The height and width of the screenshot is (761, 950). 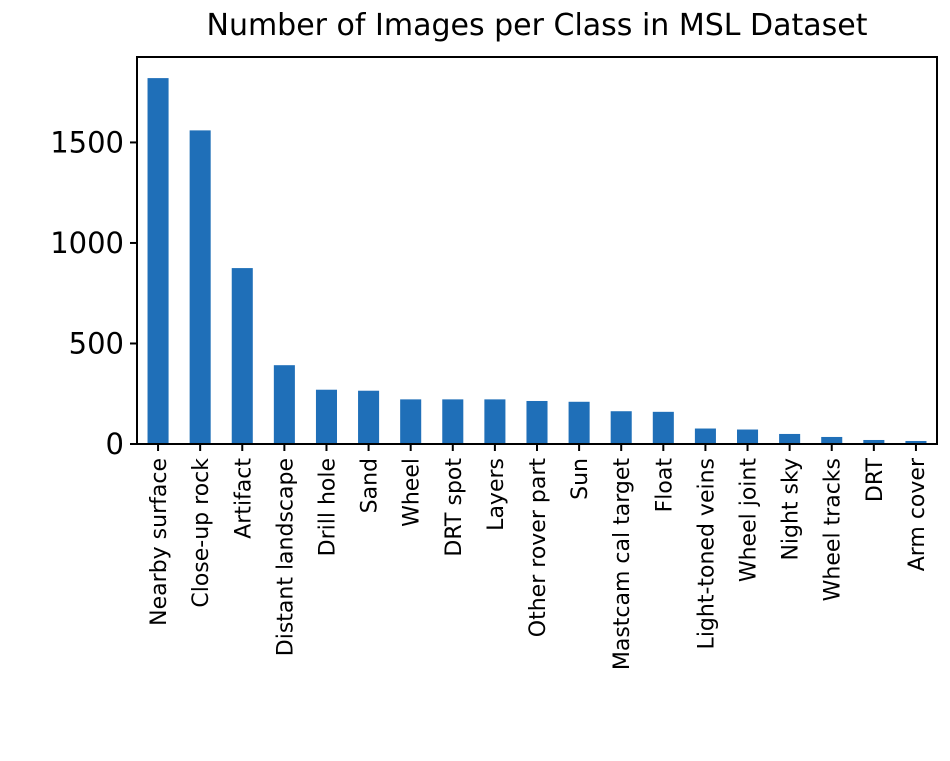 What do you see at coordinates (87, 243) in the screenshot?
I see `y-tick-label: 1000` at bounding box center [87, 243].